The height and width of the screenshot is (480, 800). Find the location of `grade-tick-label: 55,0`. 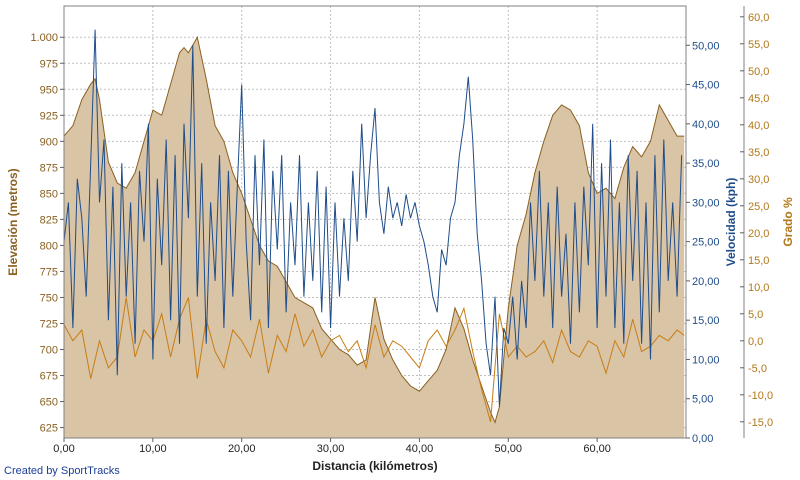

grade-tick-label: 55,0 is located at coordinates (758, 45).